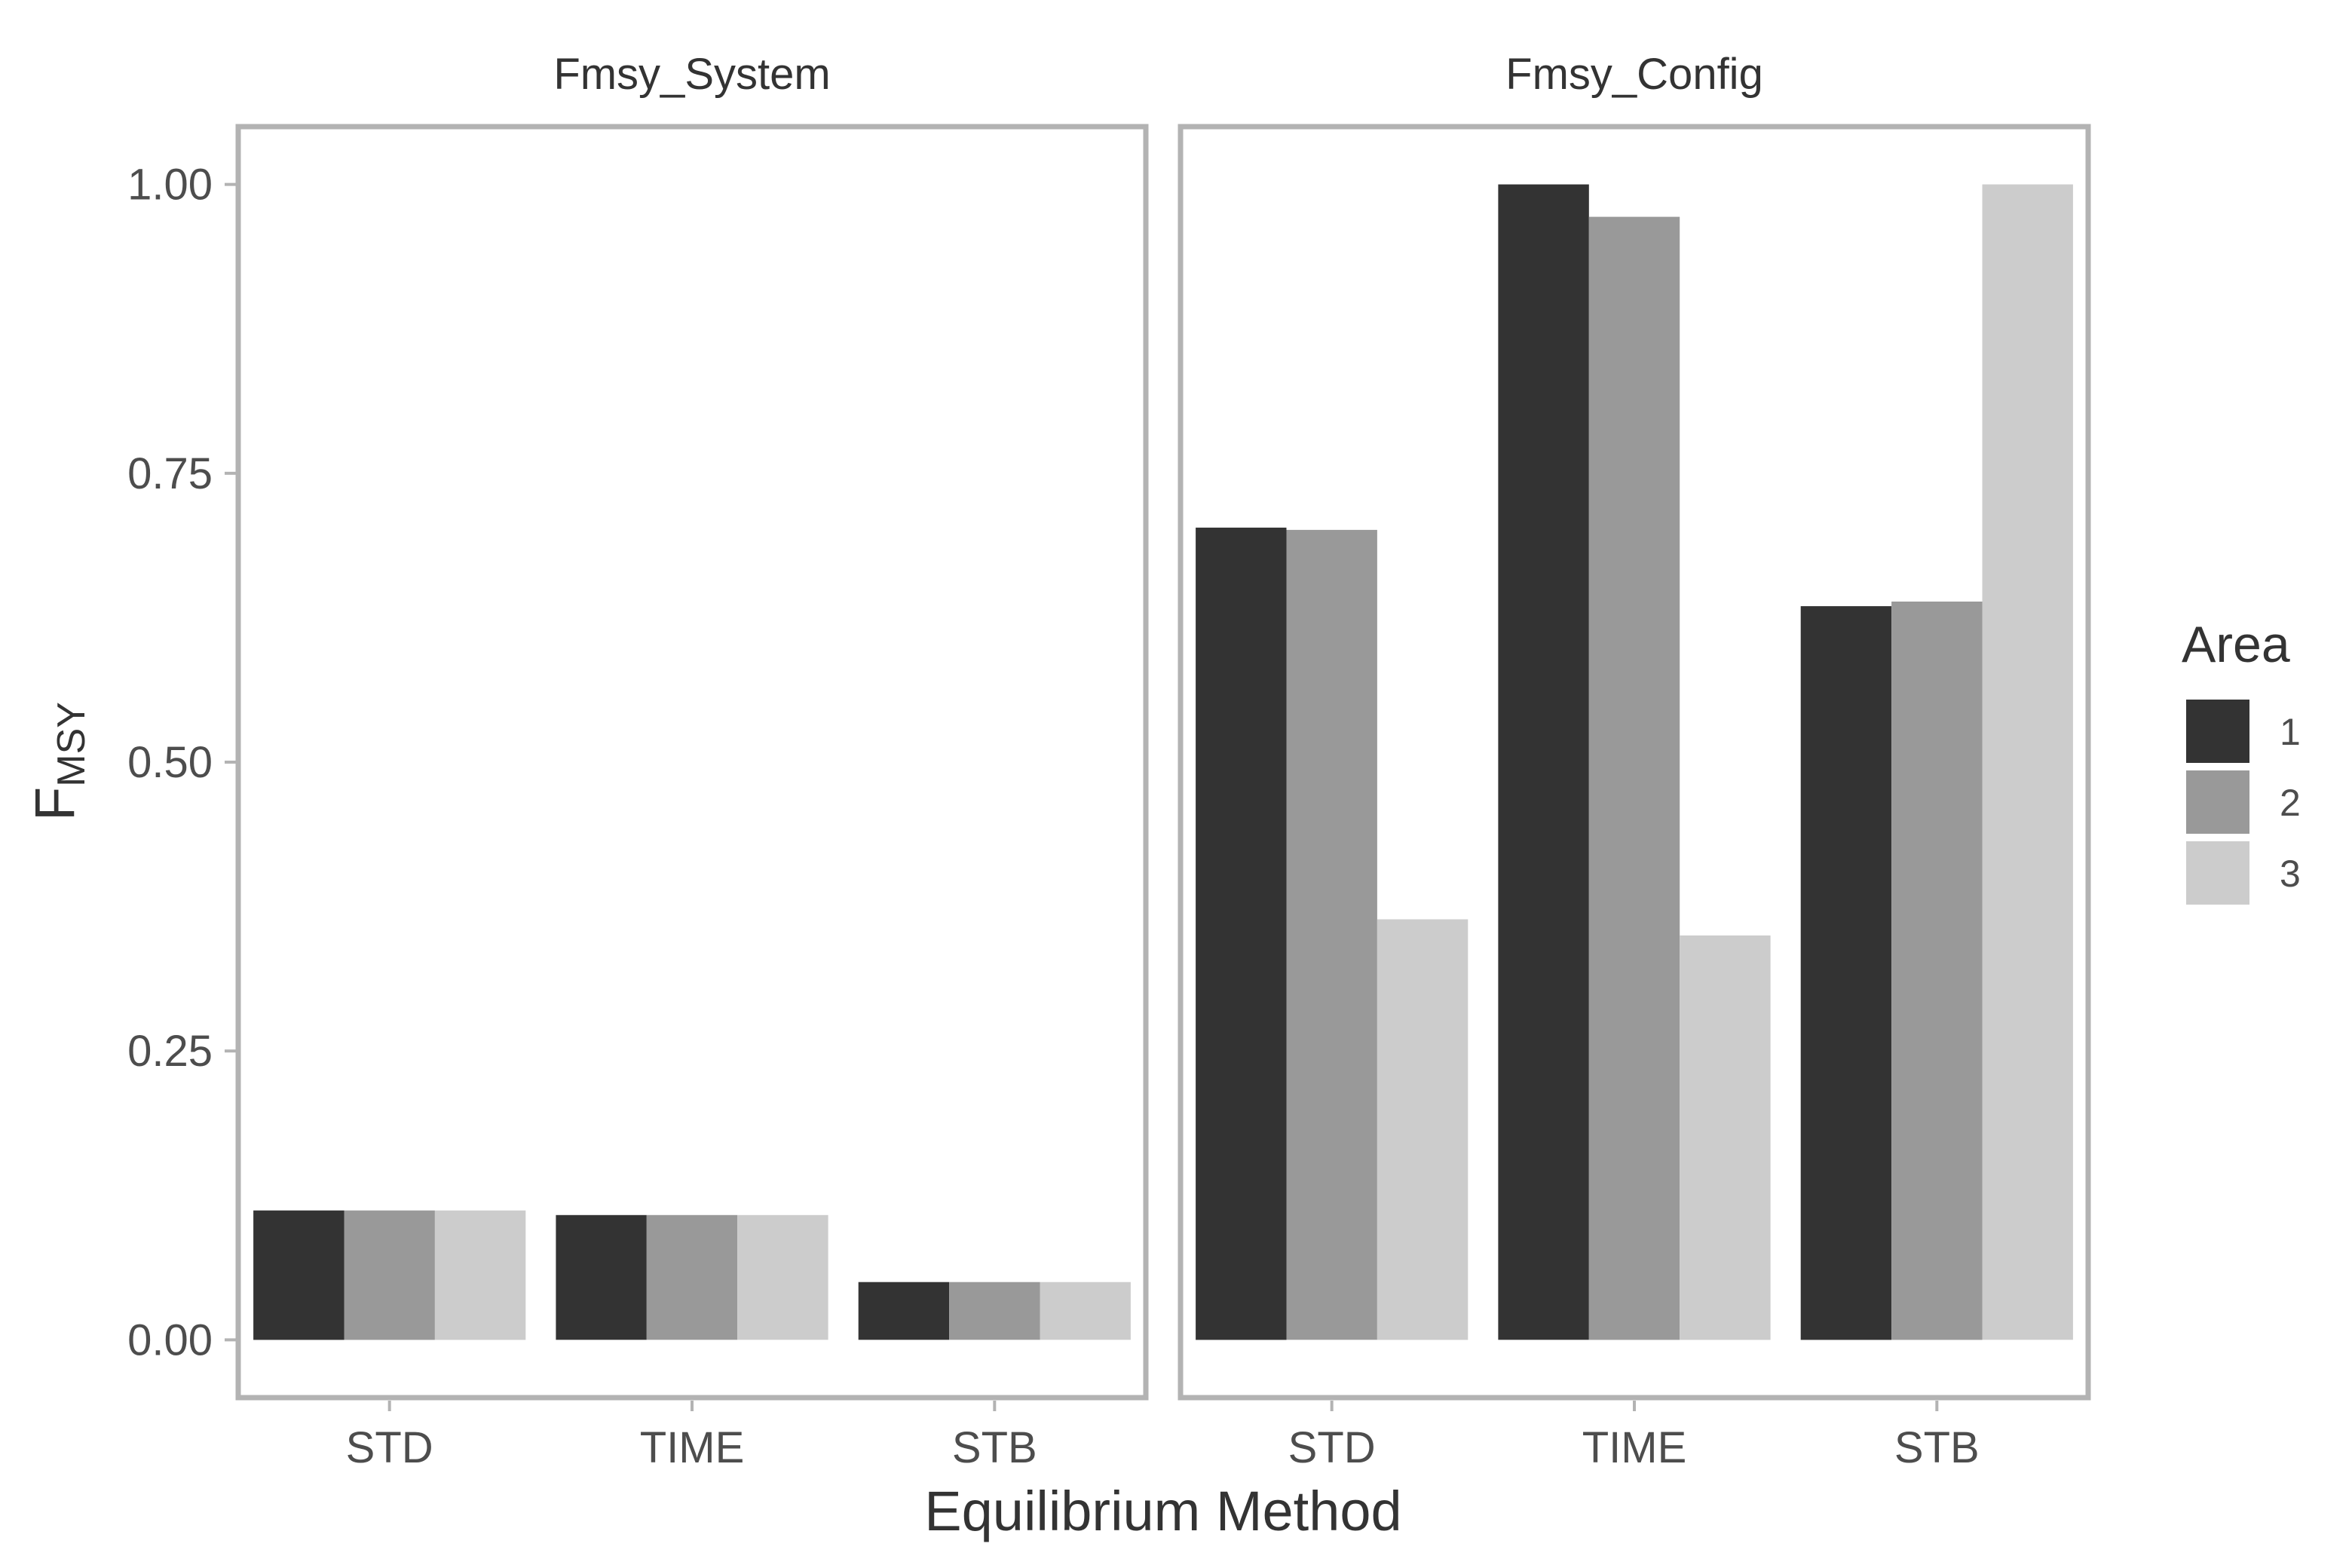  I want to click on y-axis: 0.00 0.25 0.50 0.75 1.00 FMSY, so click(130, 762).